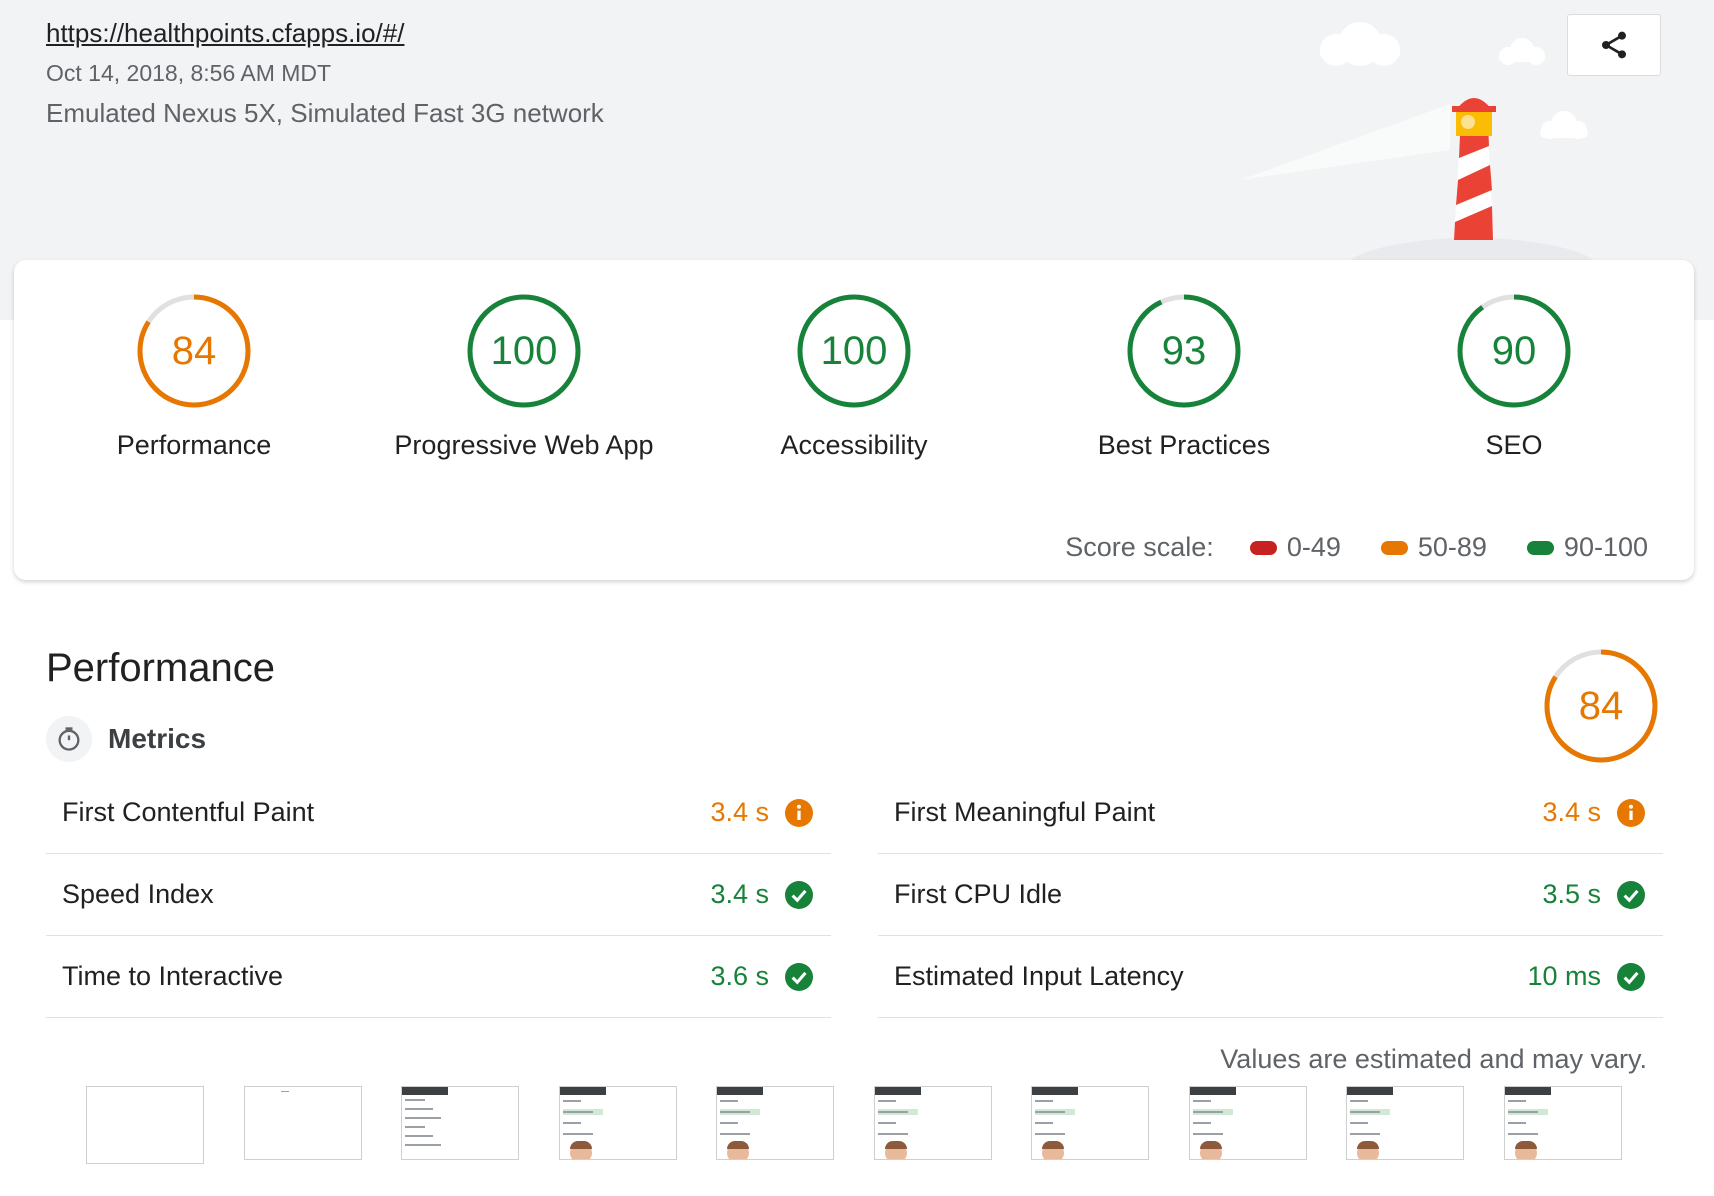 This screenshot has width=1714, height=1196. Describe the element at coordinates (524, 445) in the screenshot. I see `score-label: Progressive Web App` at that location.